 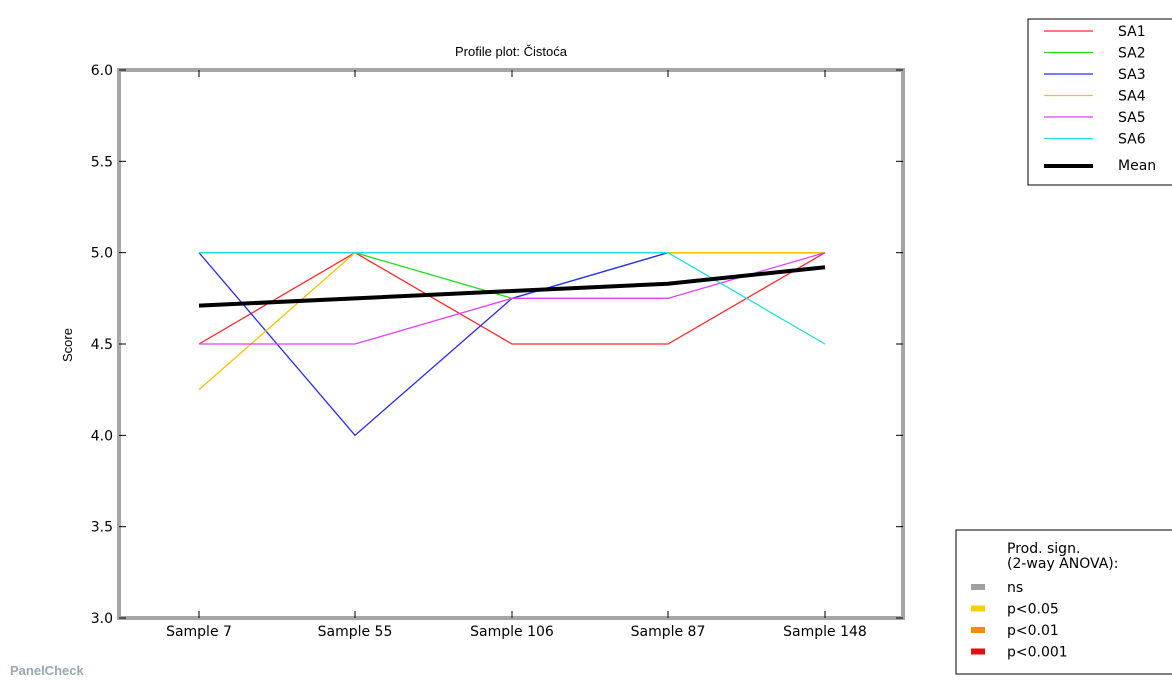 I want to click on y-tick-label: 3.0, so click(x=102, y=619).